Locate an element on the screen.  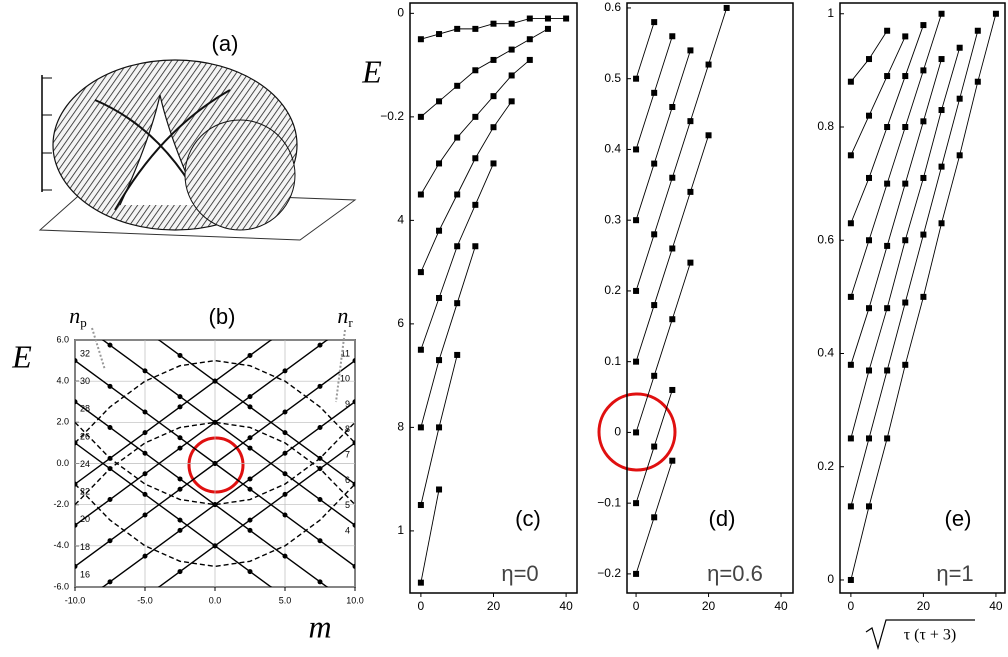
nr-label: 11 is located at coordinates (345, 353).